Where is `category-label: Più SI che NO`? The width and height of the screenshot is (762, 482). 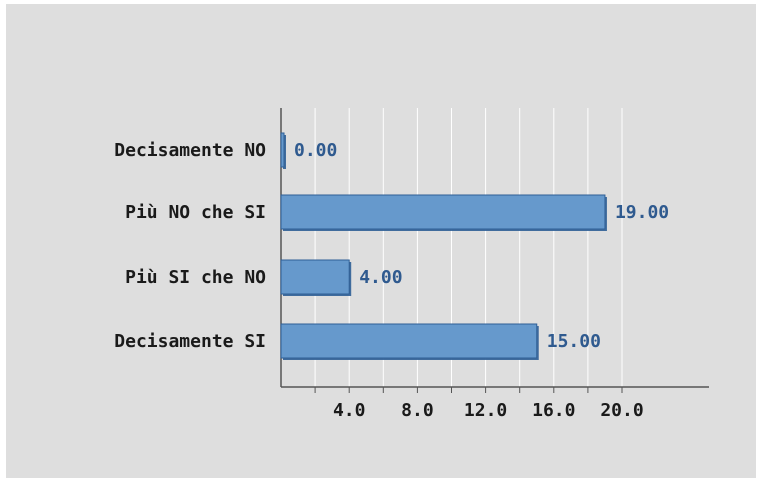 category-label: Più SI che NO is located at coordinates (195, 277).